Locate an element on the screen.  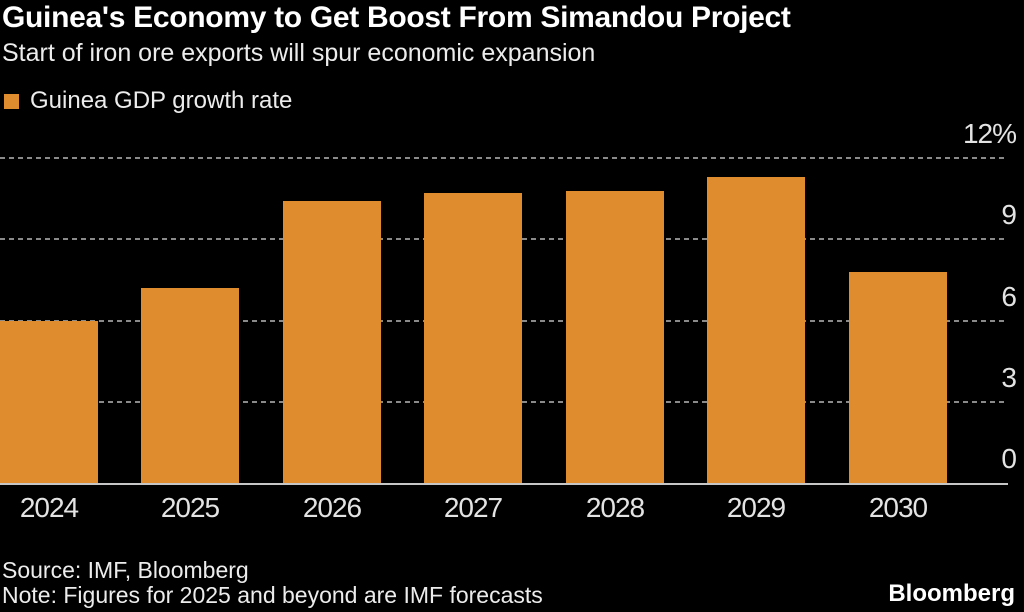
x-axis-label-2024: 2024 is located at coordinates (49, 507).